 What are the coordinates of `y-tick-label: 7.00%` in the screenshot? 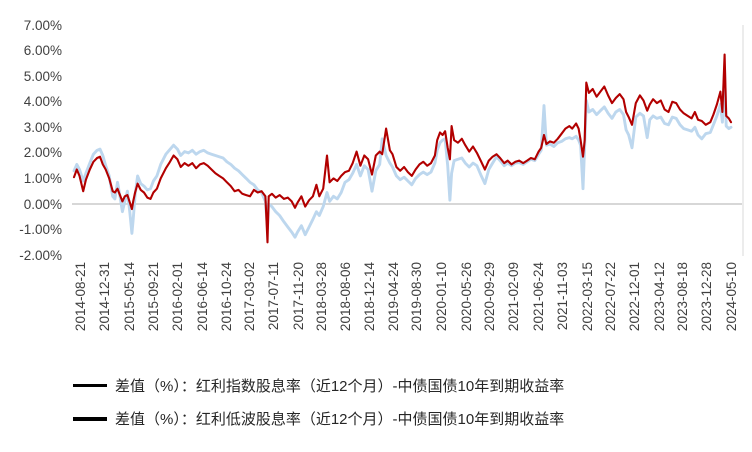 It's located at (42, 25).